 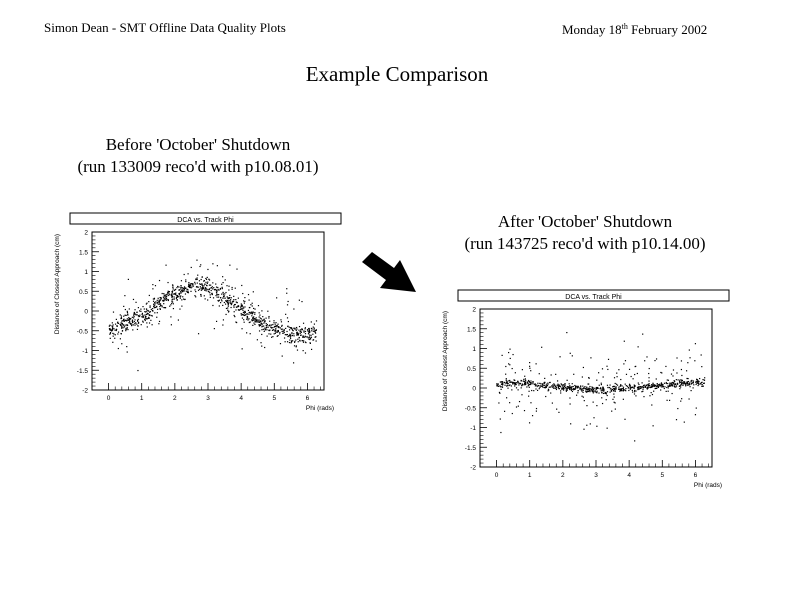 I want to click on after-caption-line2: (run 143725 reco'd with p10.14.00), so click(x=585, y=243).